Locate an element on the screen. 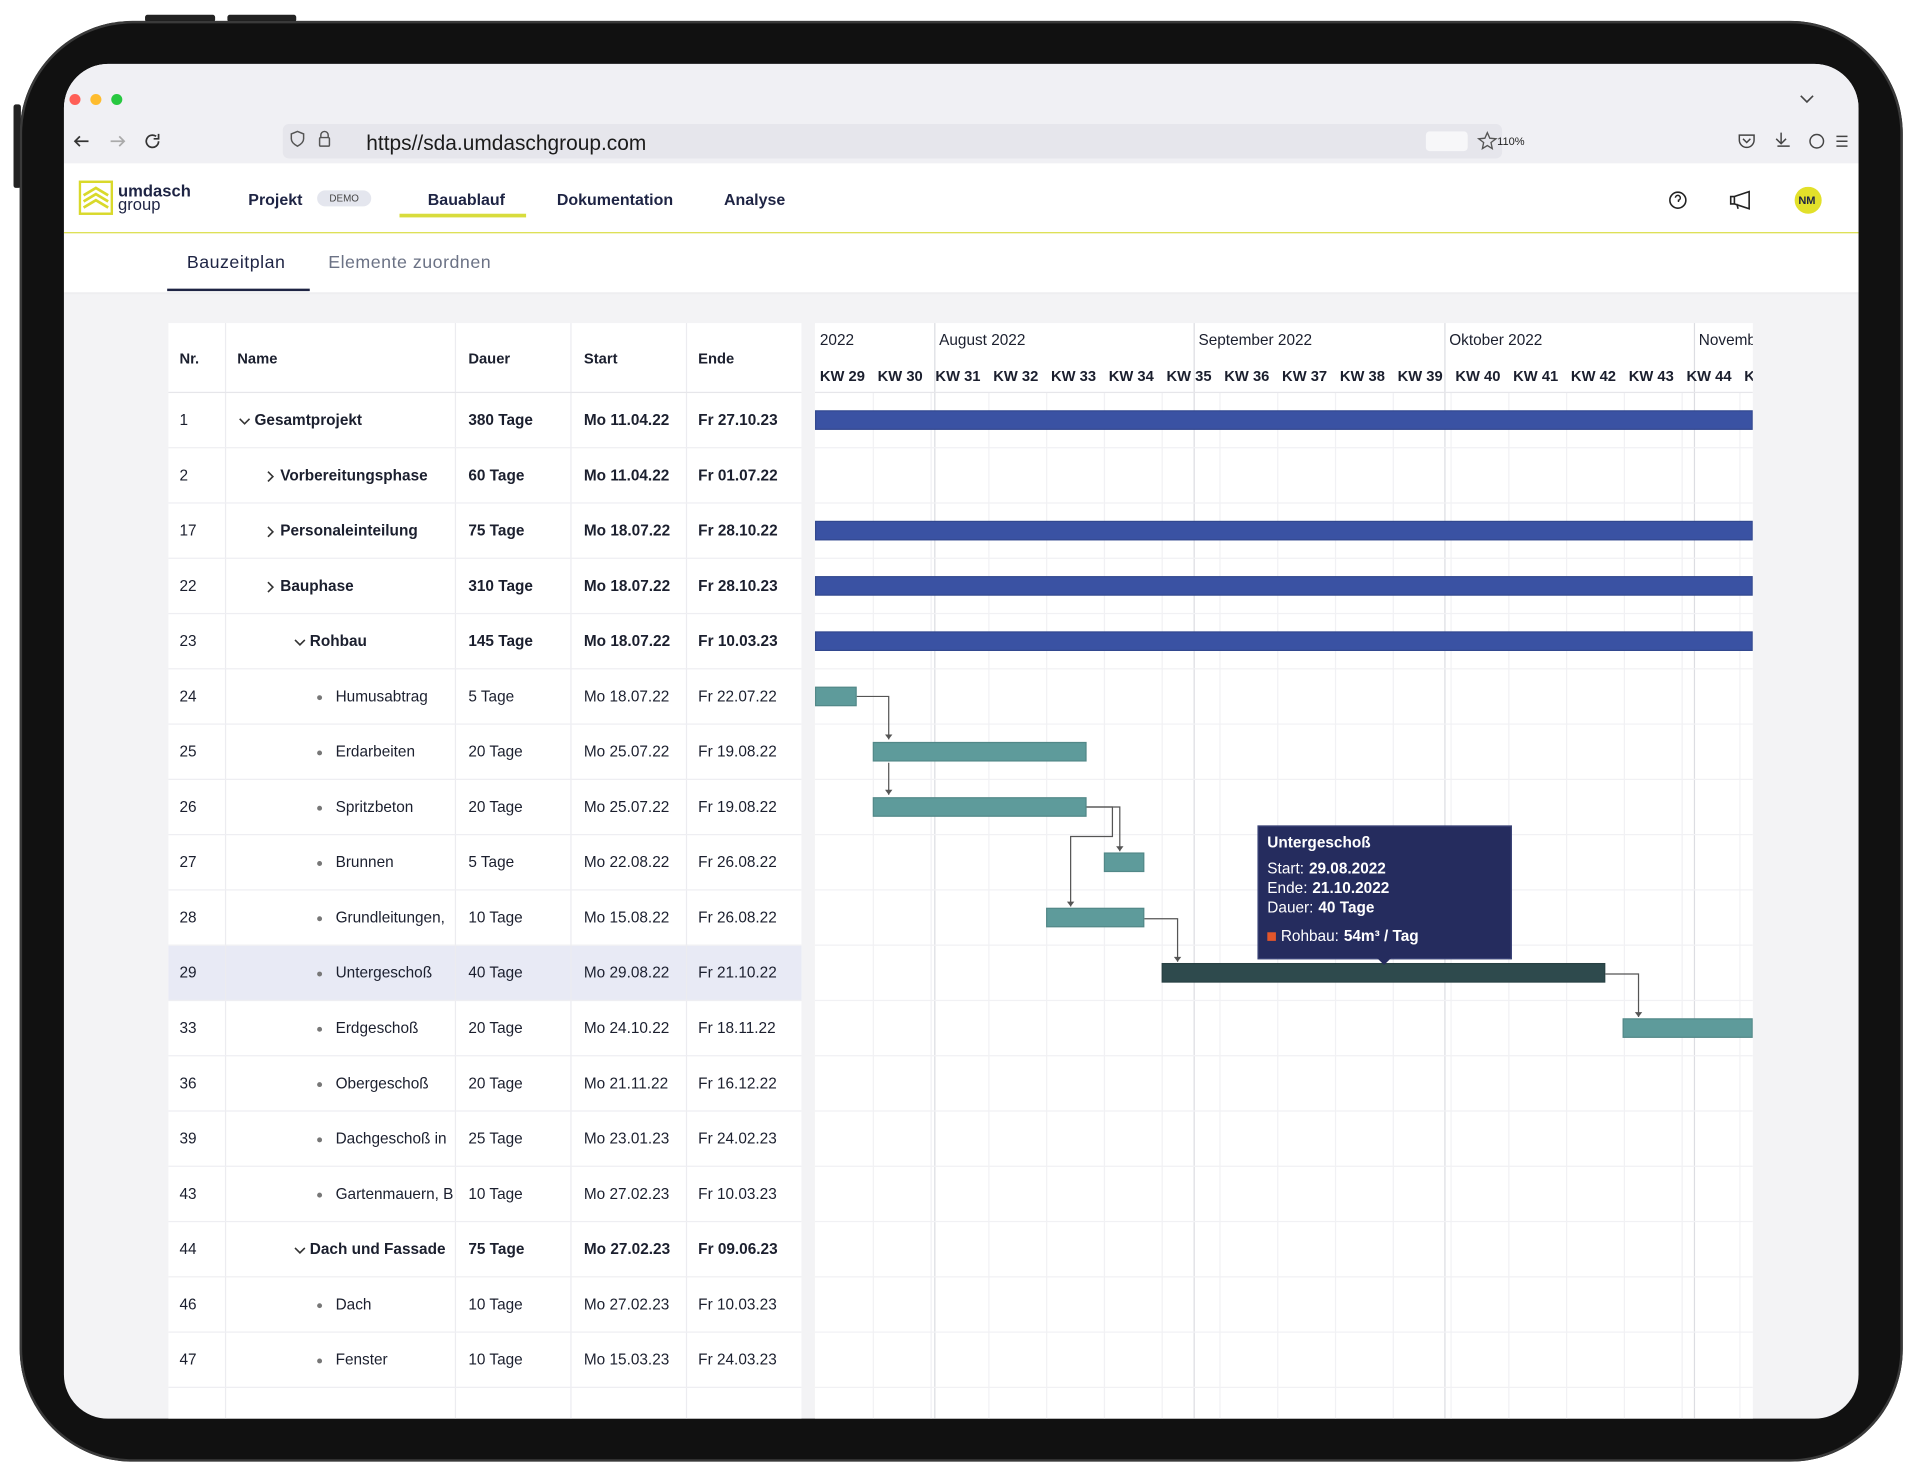 The image size is (1920, 1474). task-name: Brunnen is located at coordinates (364, 862).